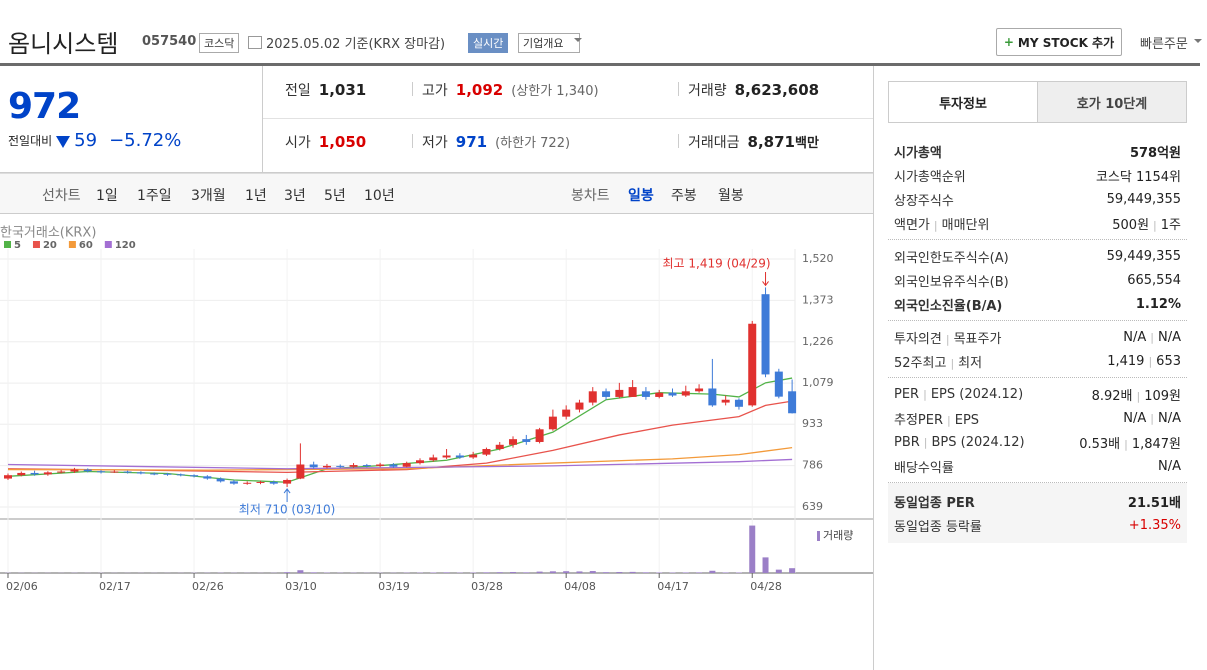 The image size is (1207, 670). Describe the element at coordinates (435, 143) in the screenshot. I see `cell-label: 저가` at that location.